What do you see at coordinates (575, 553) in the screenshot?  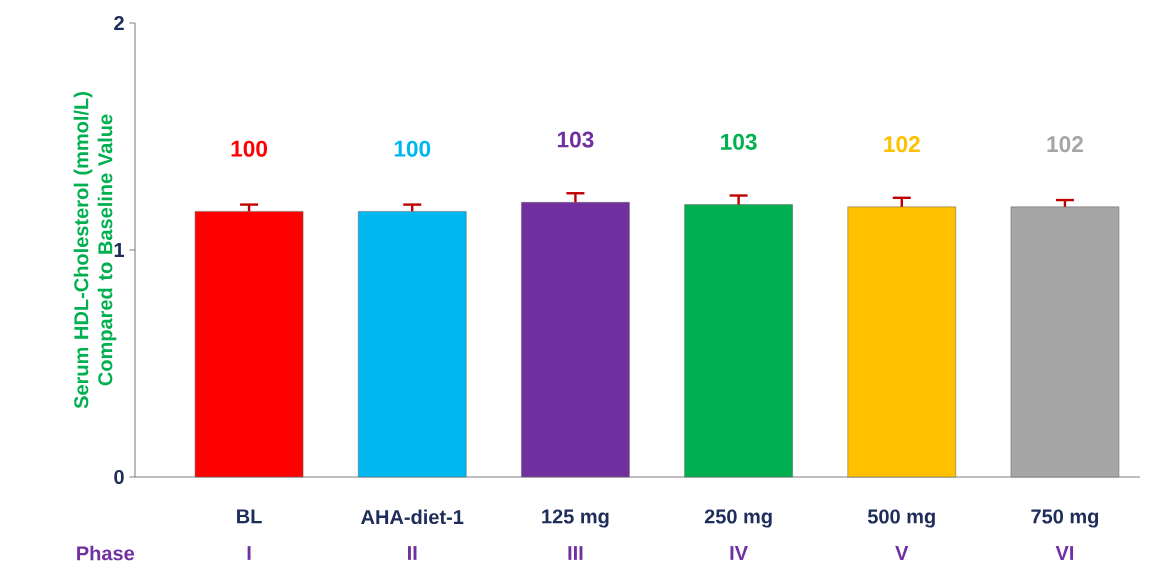 I see `text: III` at bounding box center [575, 553].